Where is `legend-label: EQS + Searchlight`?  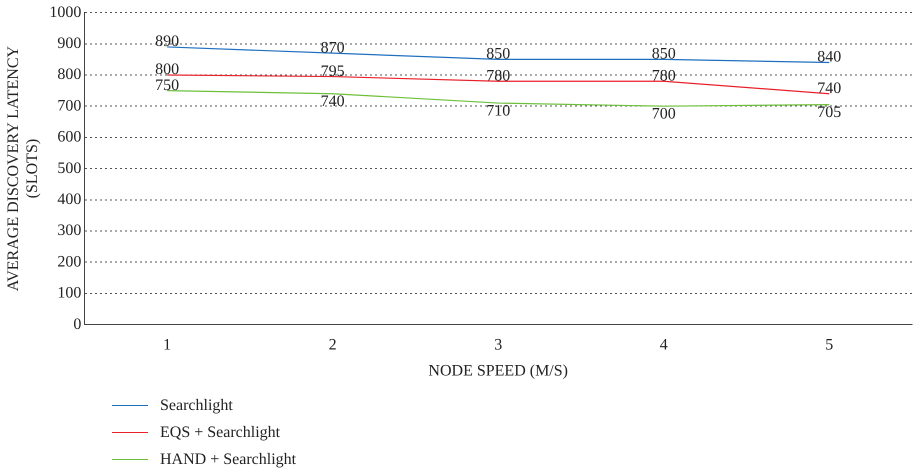
legend-label: EQS + Searchlight is located at coordinates (220, 433).